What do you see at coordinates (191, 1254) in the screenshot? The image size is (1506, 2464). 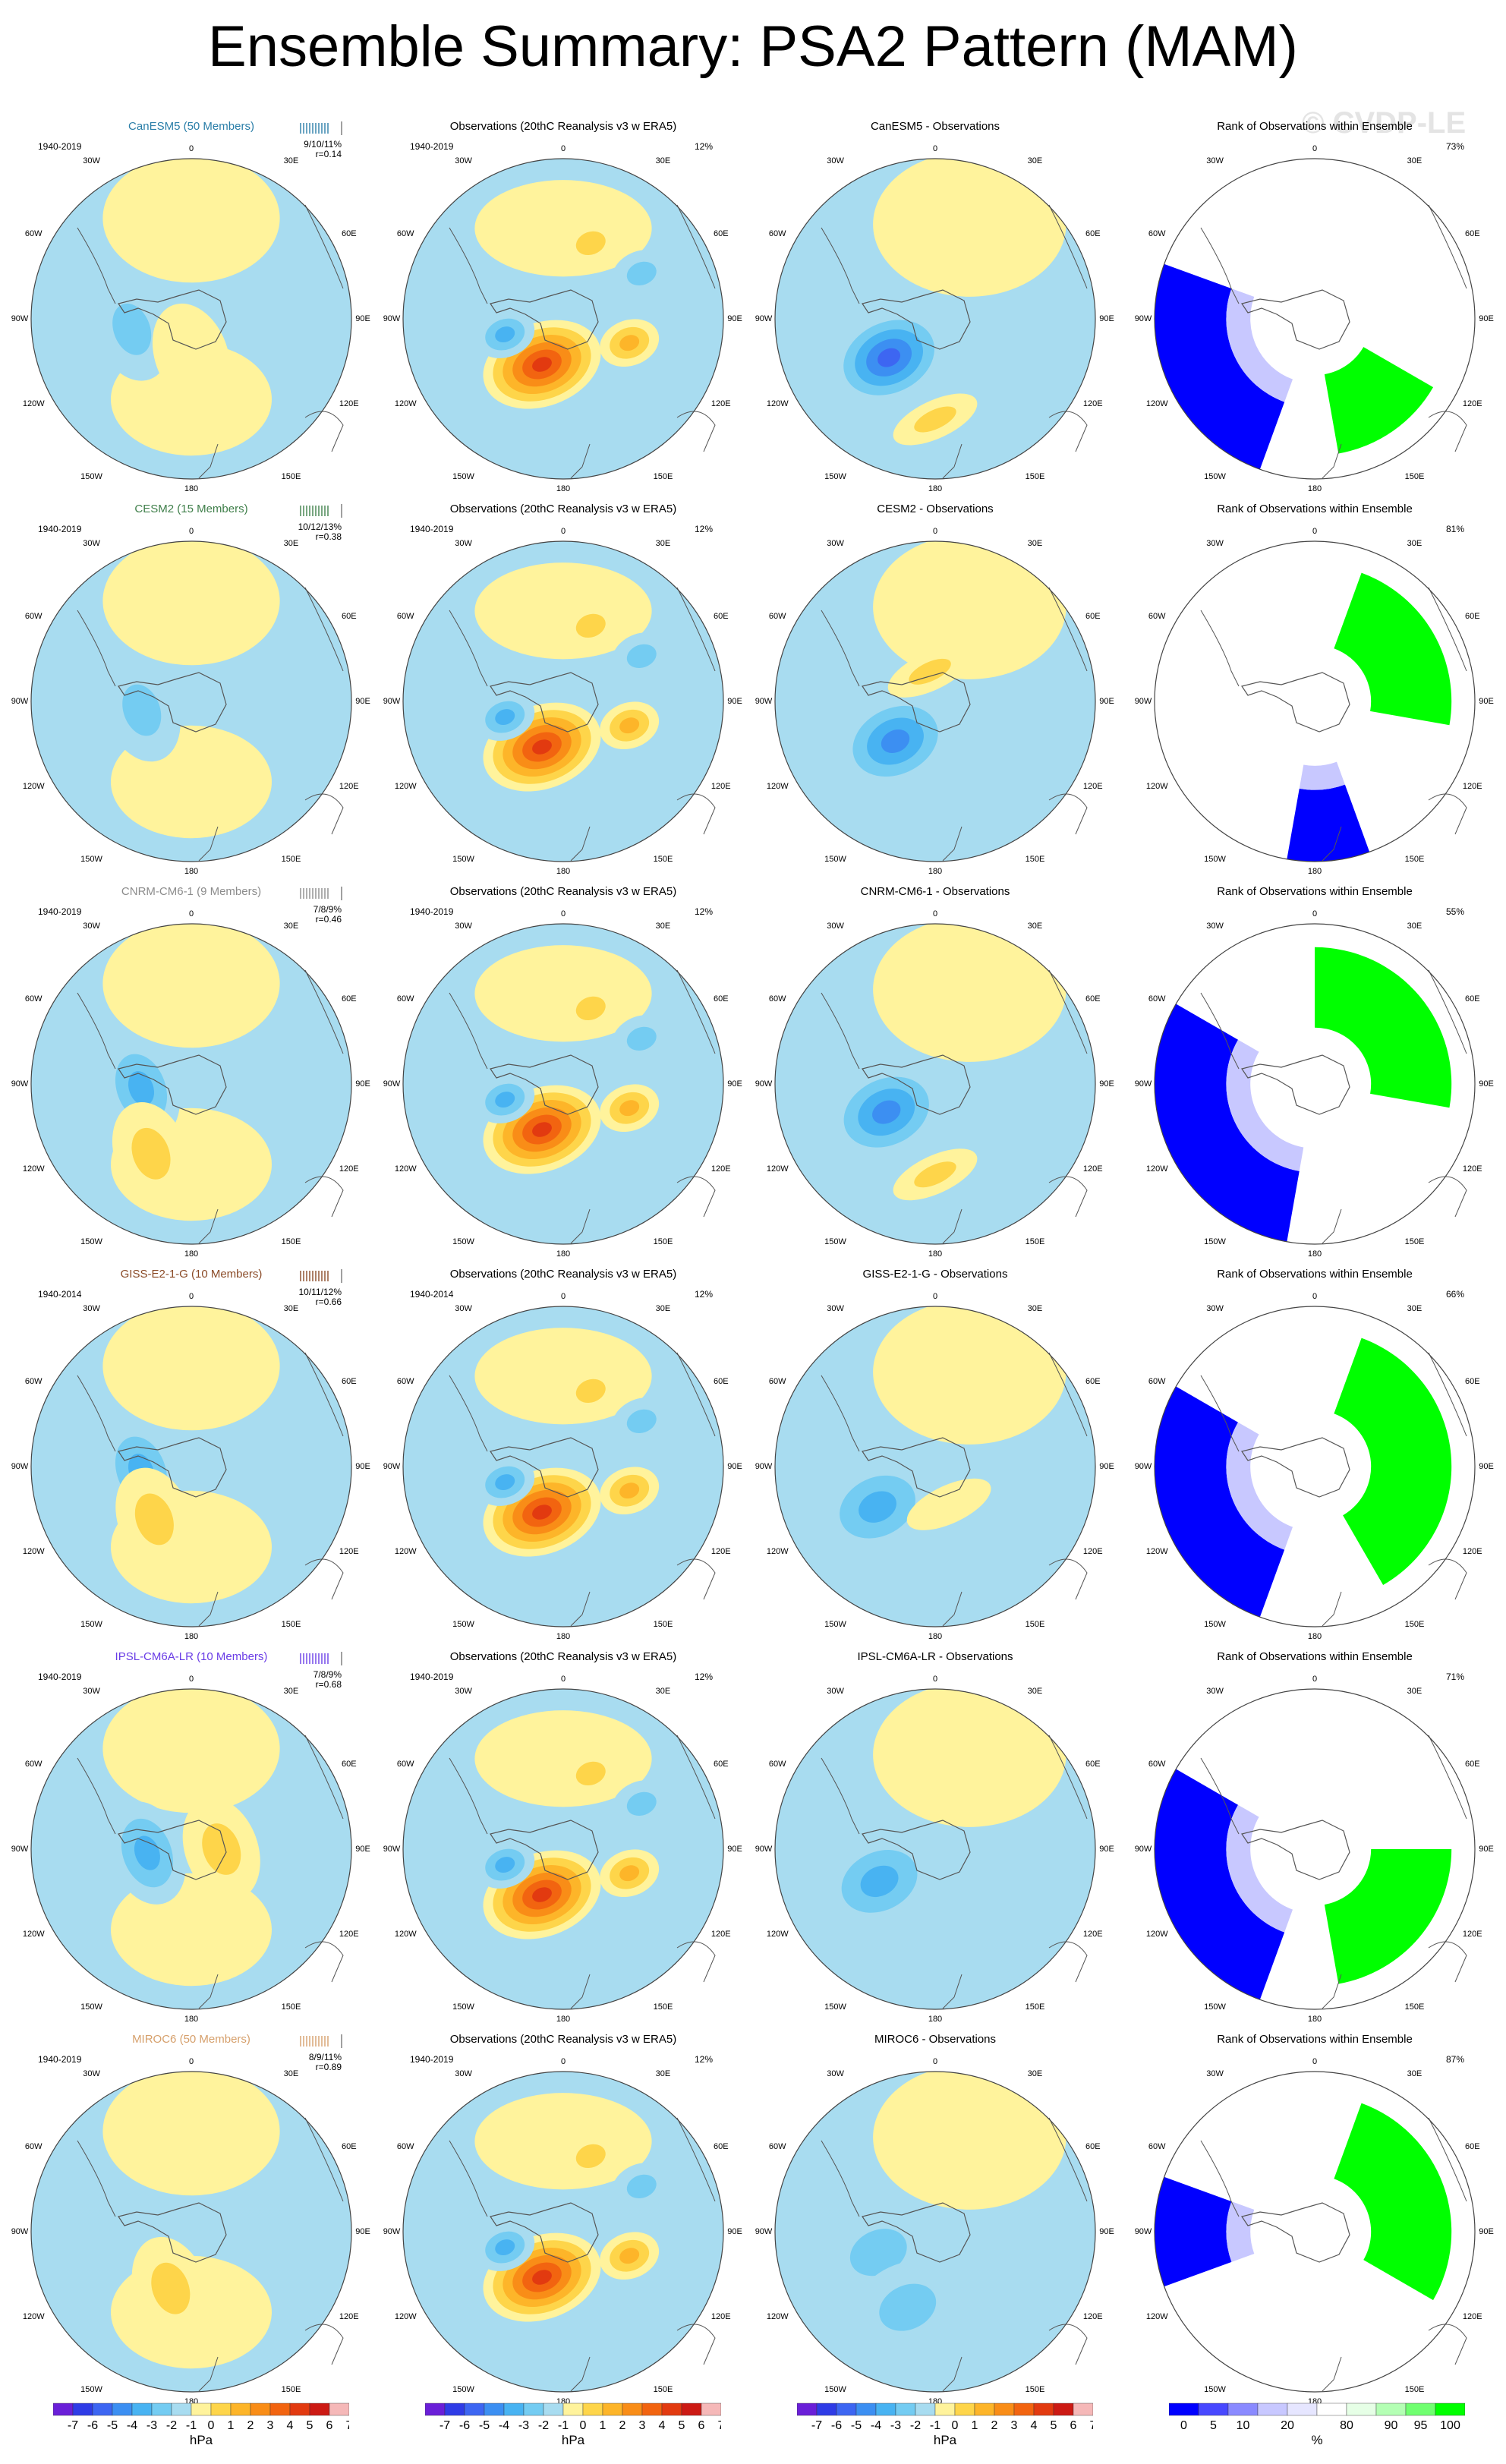 I see `model-lon-label: 180` at bounding box center [191, 1254].